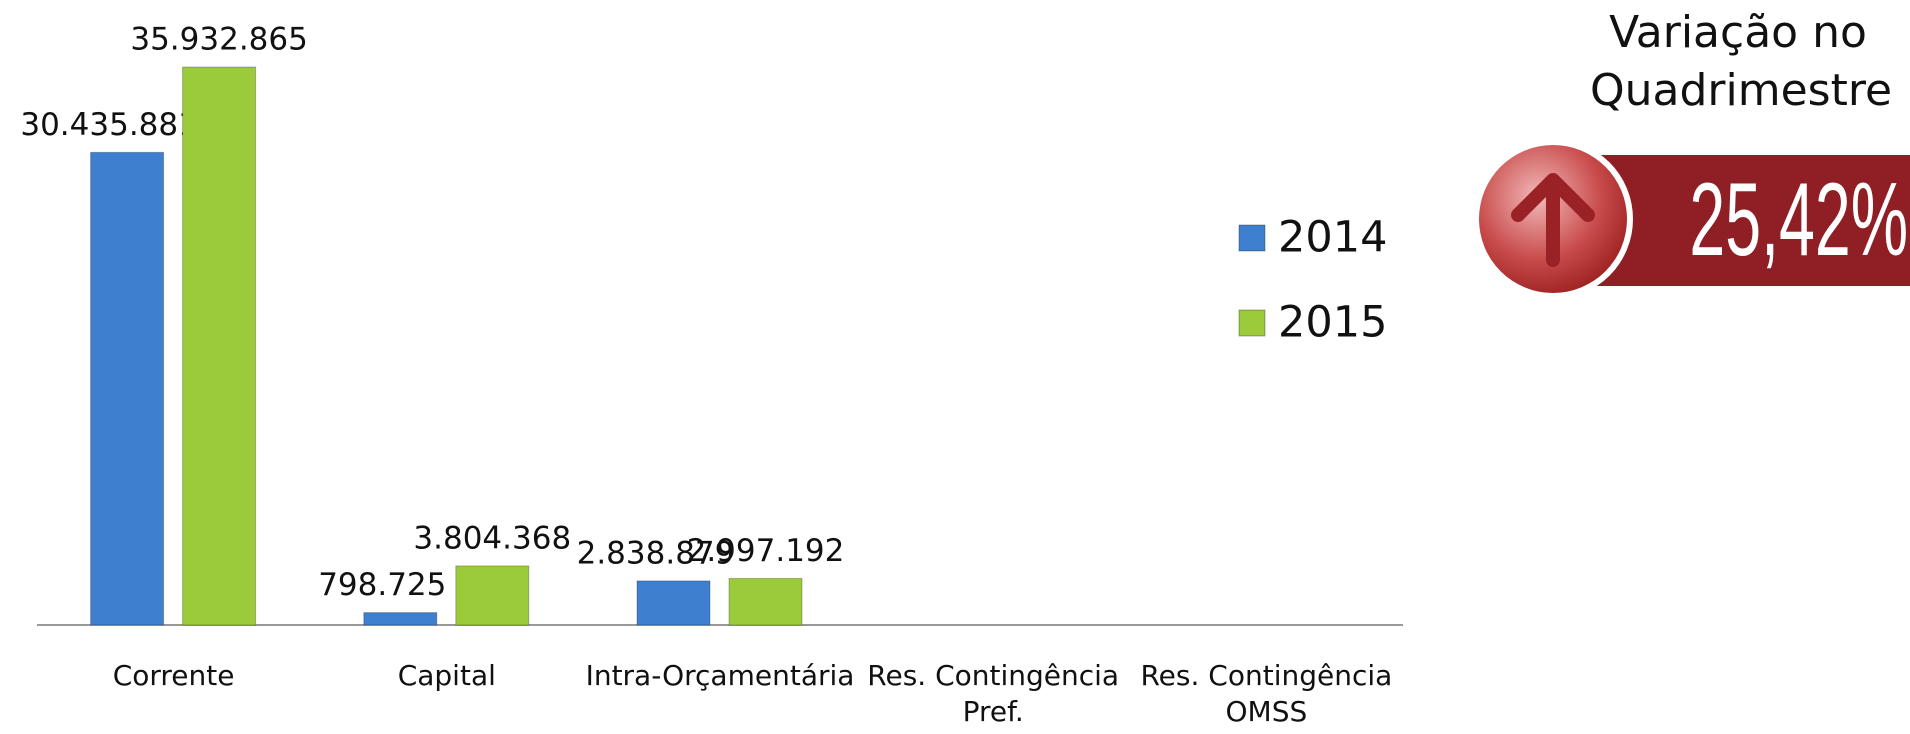  I want to click on data-label: 2.997.192, so click(766, 551).